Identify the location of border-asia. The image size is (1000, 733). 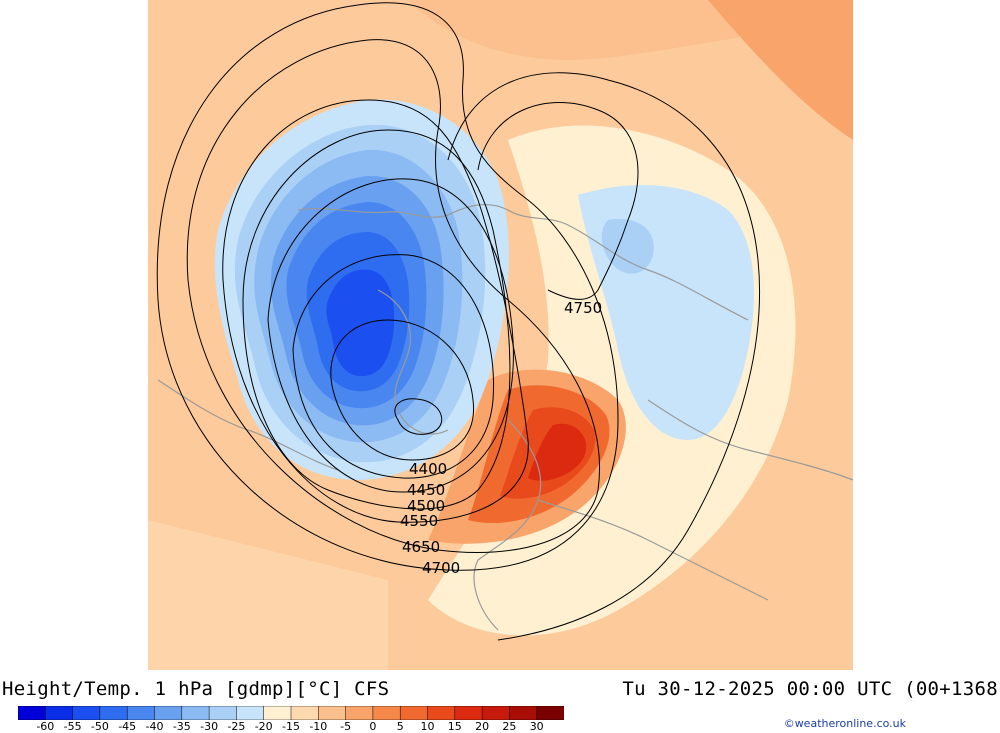
(750, 440).